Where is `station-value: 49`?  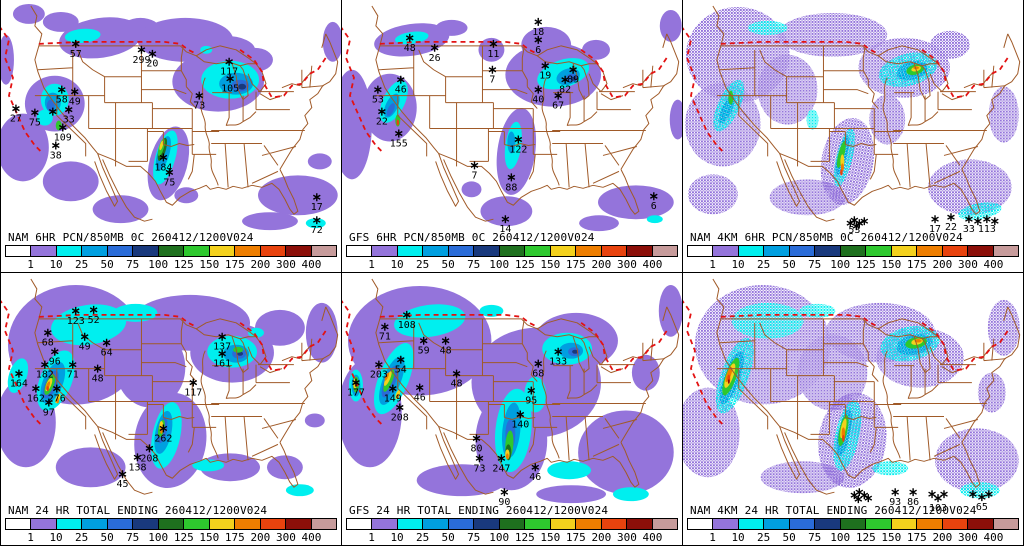 station-value: 49 is located at coordinates (85, 347).